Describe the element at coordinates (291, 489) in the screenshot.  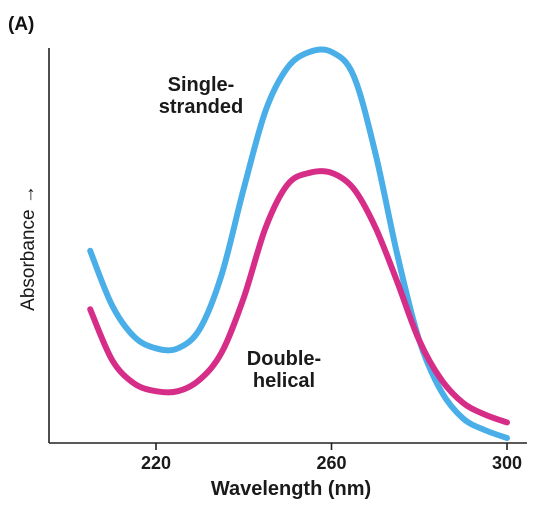
I see `x-axis-title: Wavelength (nm)` at that location.